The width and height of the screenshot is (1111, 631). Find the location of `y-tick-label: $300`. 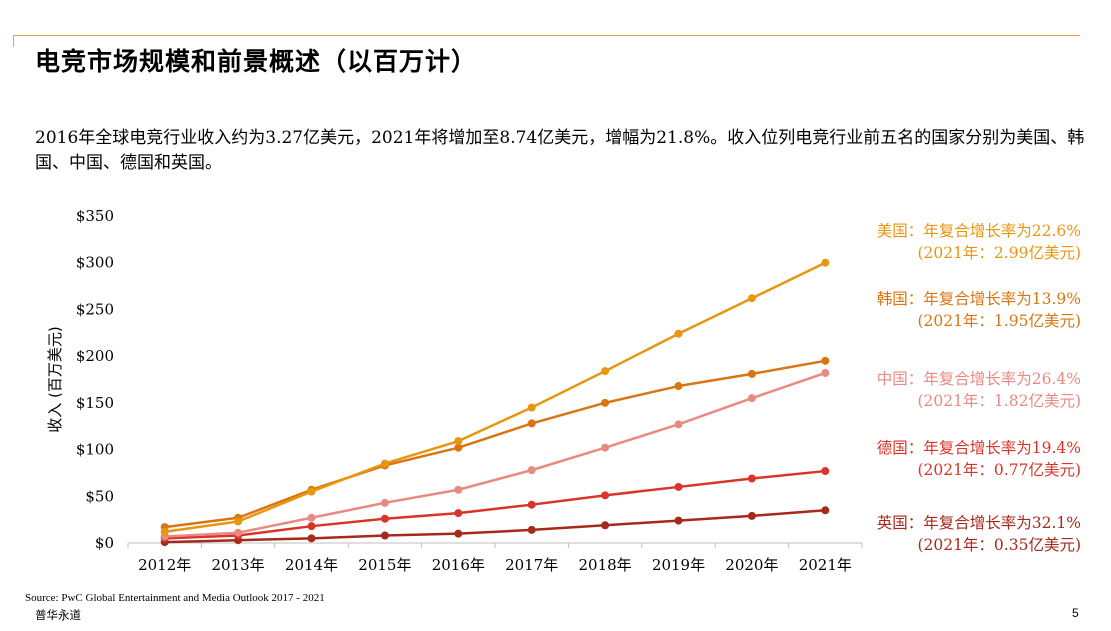

y-tick-label: $300 is located at coordinates (95, 263).